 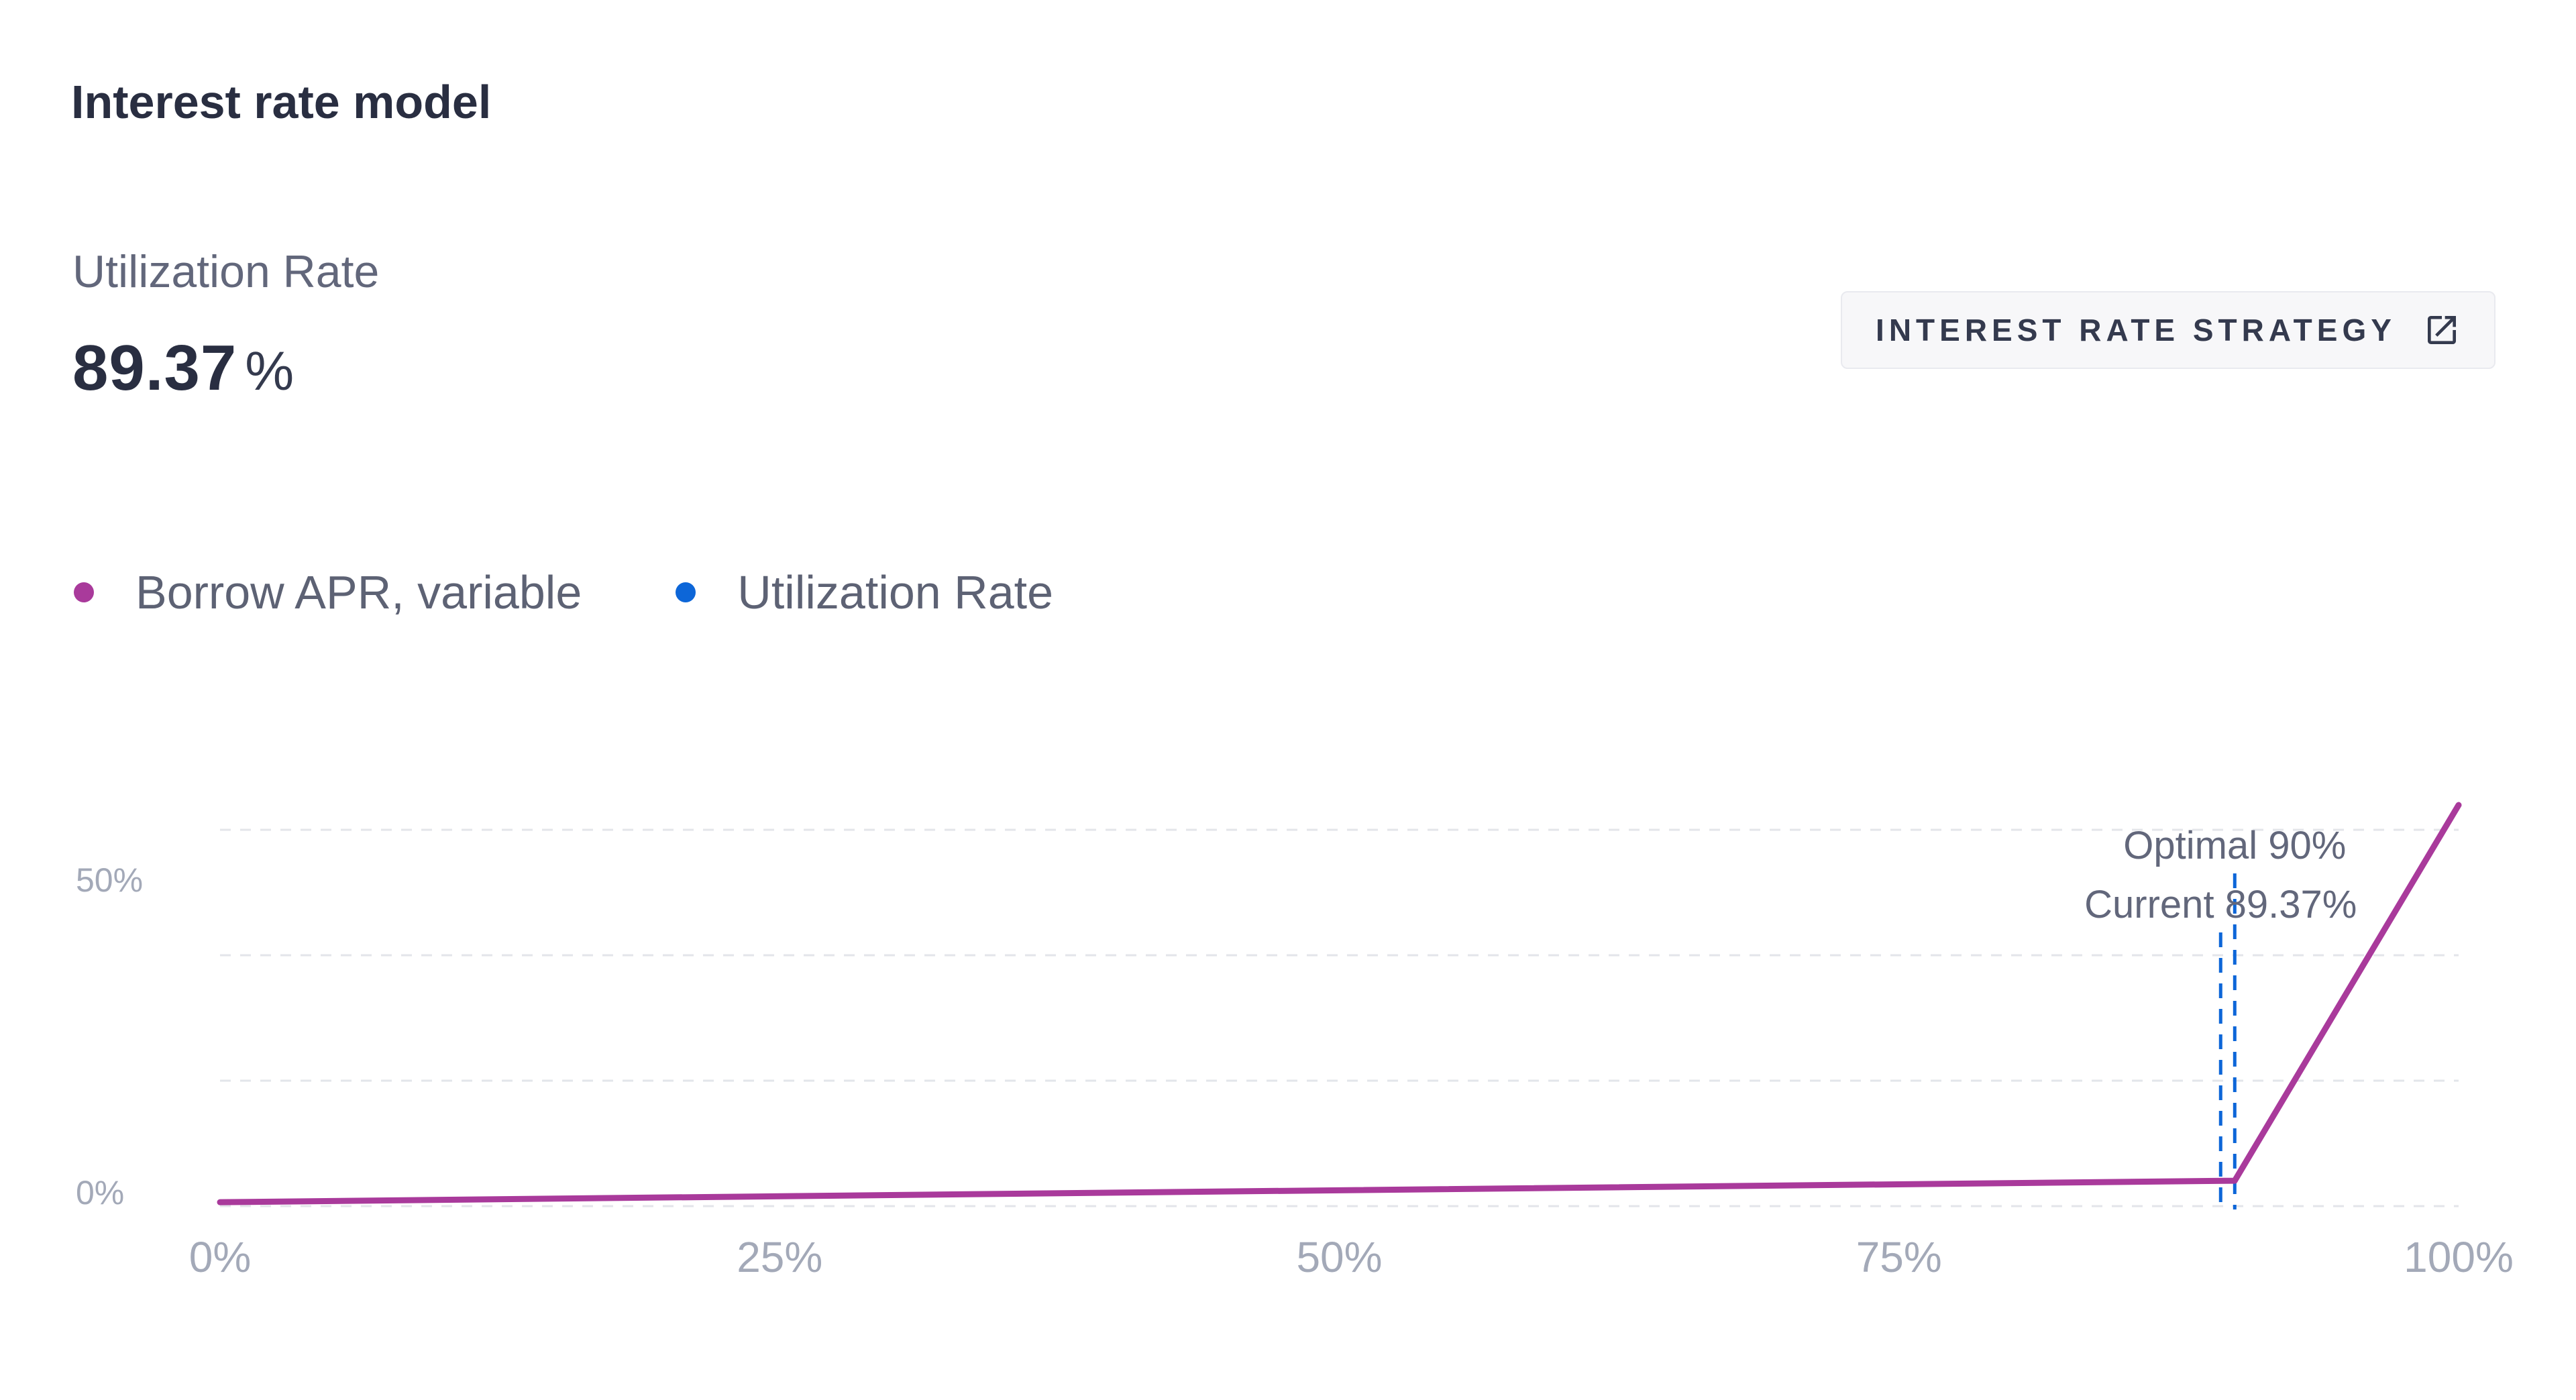 What do you see at coordinates (100, 1192) in the screenshot?
I see `y-tick-label: 0%` at bounding box center [100, 1192].